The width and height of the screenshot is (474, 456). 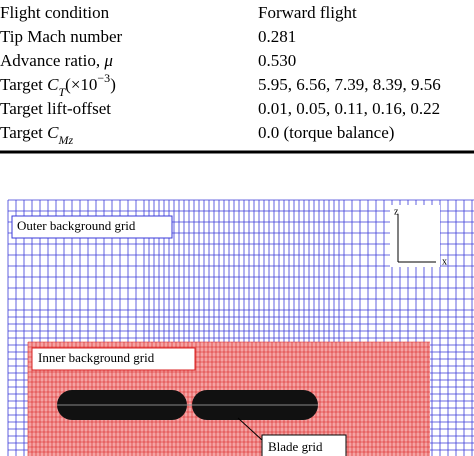 I want to click on row-value: 0.0 (torque balance), so click(x=326, y=132).